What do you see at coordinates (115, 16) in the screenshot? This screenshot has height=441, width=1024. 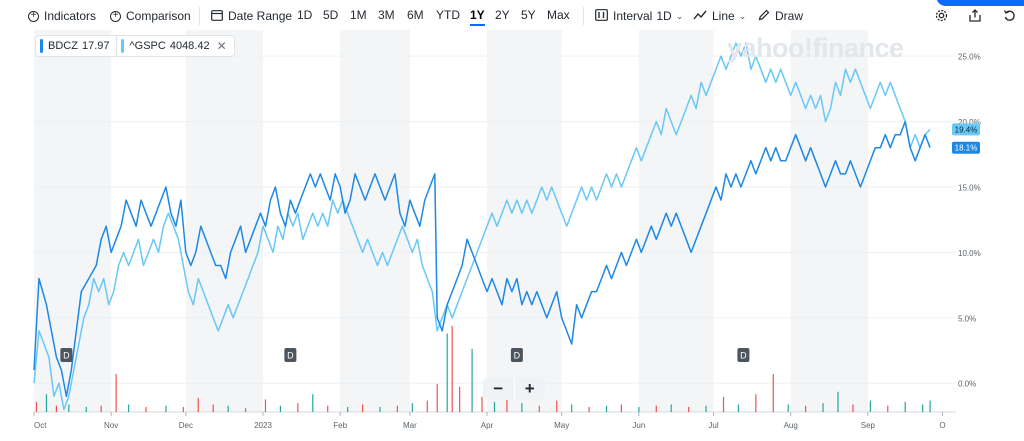 I see `plus-circle-icon: +` at bounding box center [115, 16].